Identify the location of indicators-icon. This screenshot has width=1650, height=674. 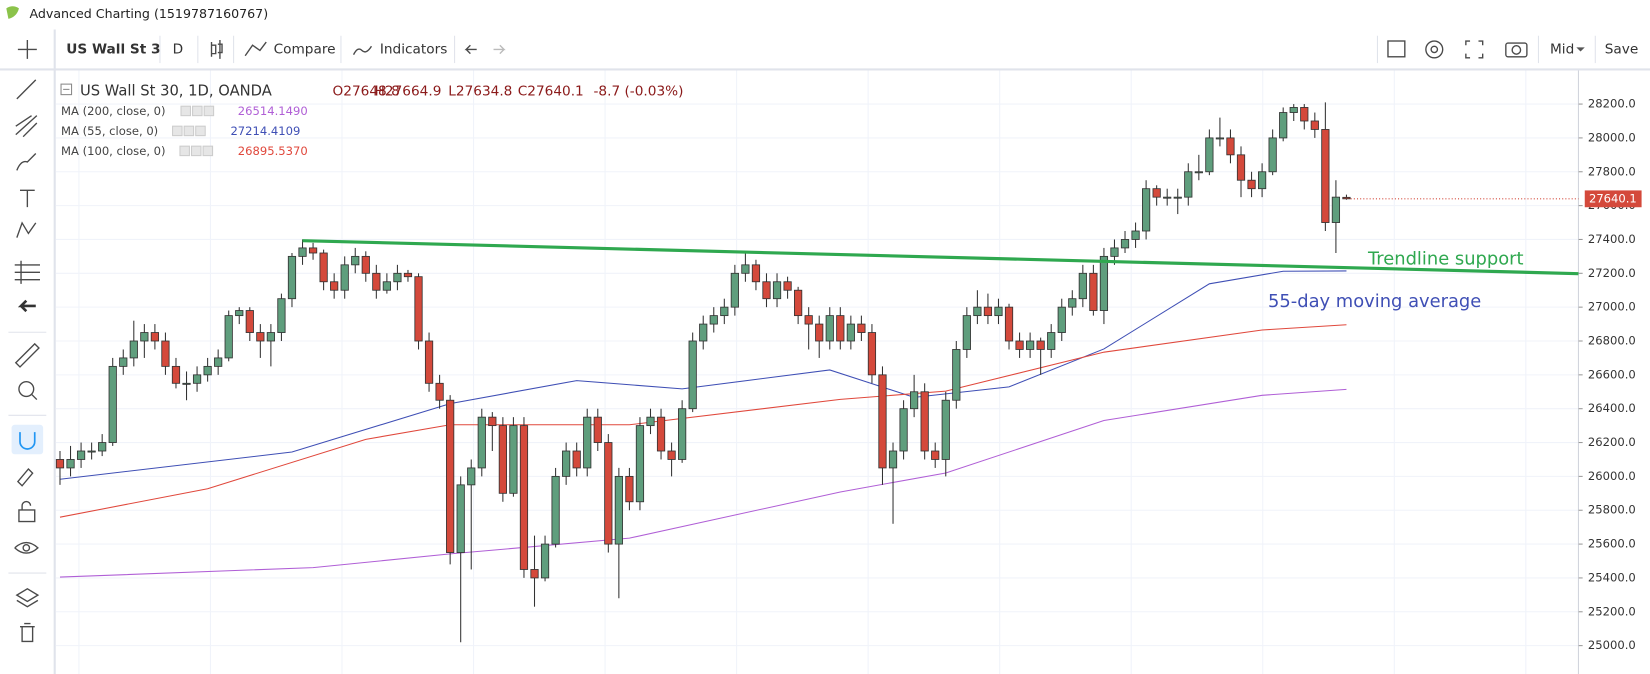
(362, 50).